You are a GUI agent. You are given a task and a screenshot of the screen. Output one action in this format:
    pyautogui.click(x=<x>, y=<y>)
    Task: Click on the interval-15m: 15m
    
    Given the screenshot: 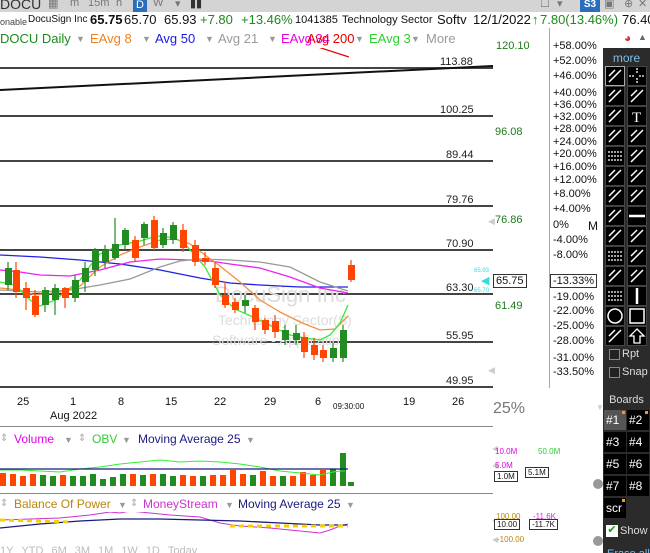 What is the action you would take?
    pyautogui.click(x=99, y=4)
    